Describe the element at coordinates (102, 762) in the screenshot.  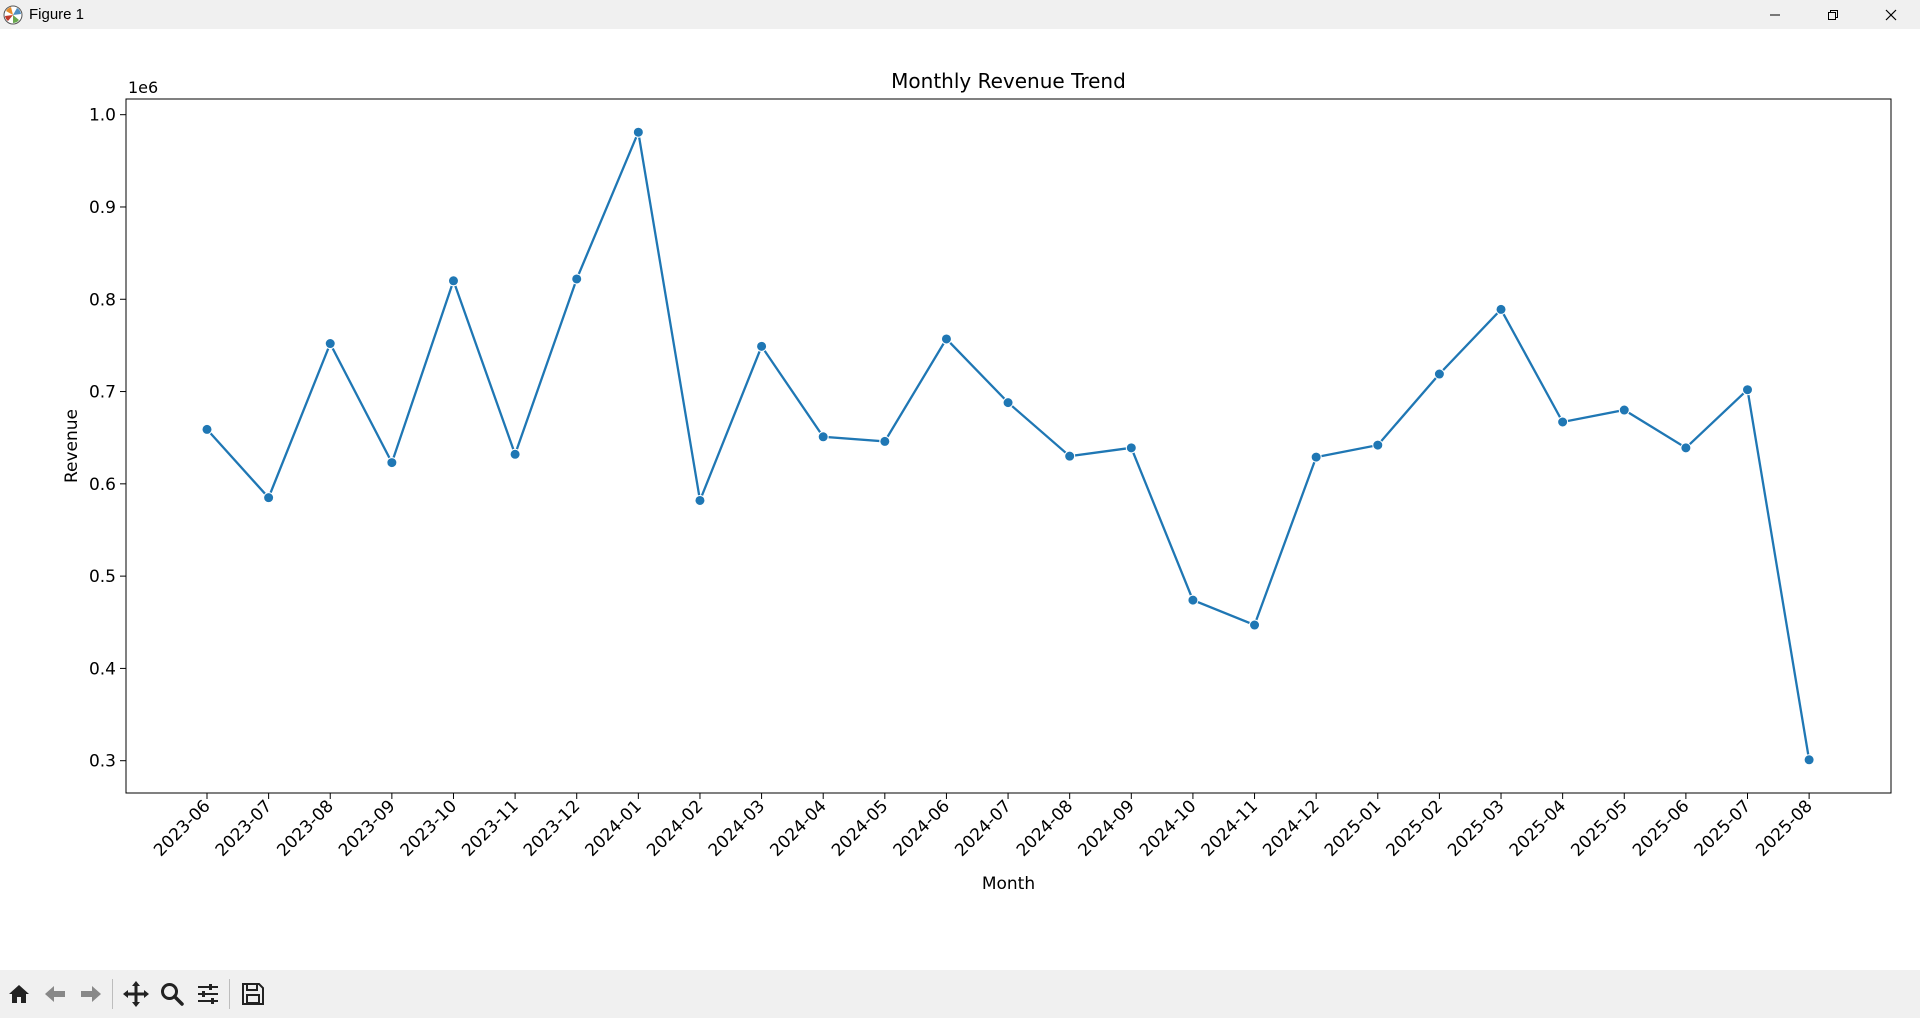
I see `y-tick-label: 0.3` at that location.